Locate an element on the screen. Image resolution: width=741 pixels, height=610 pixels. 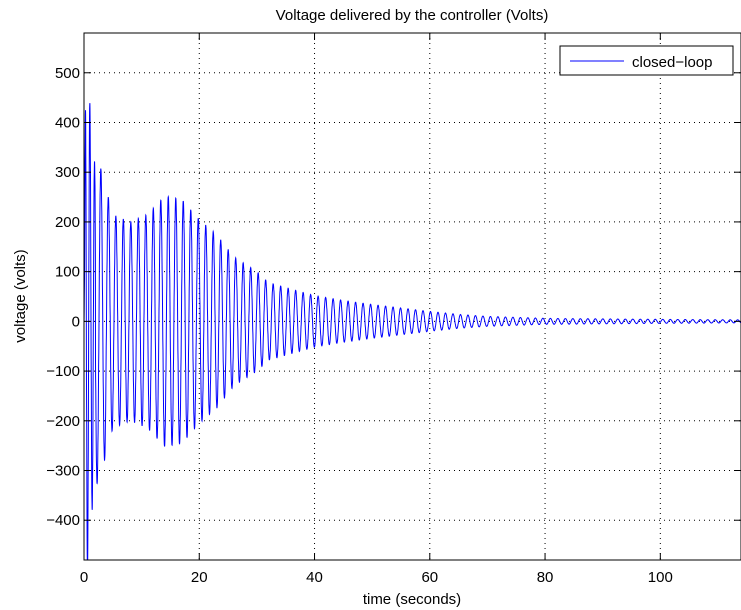
x-tick-label: 0 is located at coordinates (84, 577).